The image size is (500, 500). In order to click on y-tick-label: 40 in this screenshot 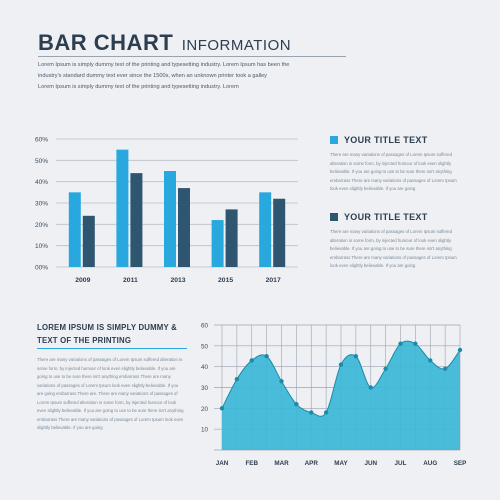, I will do `click(205, 367)`.